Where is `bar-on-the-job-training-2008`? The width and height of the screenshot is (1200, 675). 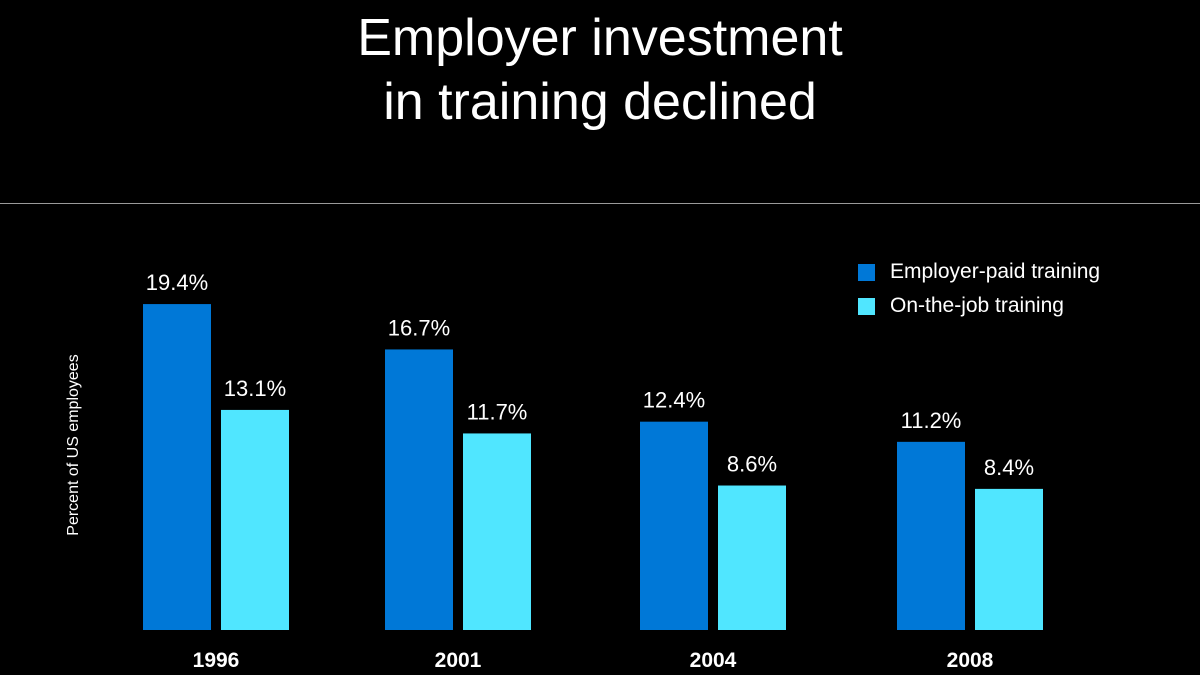 bar-on-the-job-training-2008 is located at coordinates (1009, 559).